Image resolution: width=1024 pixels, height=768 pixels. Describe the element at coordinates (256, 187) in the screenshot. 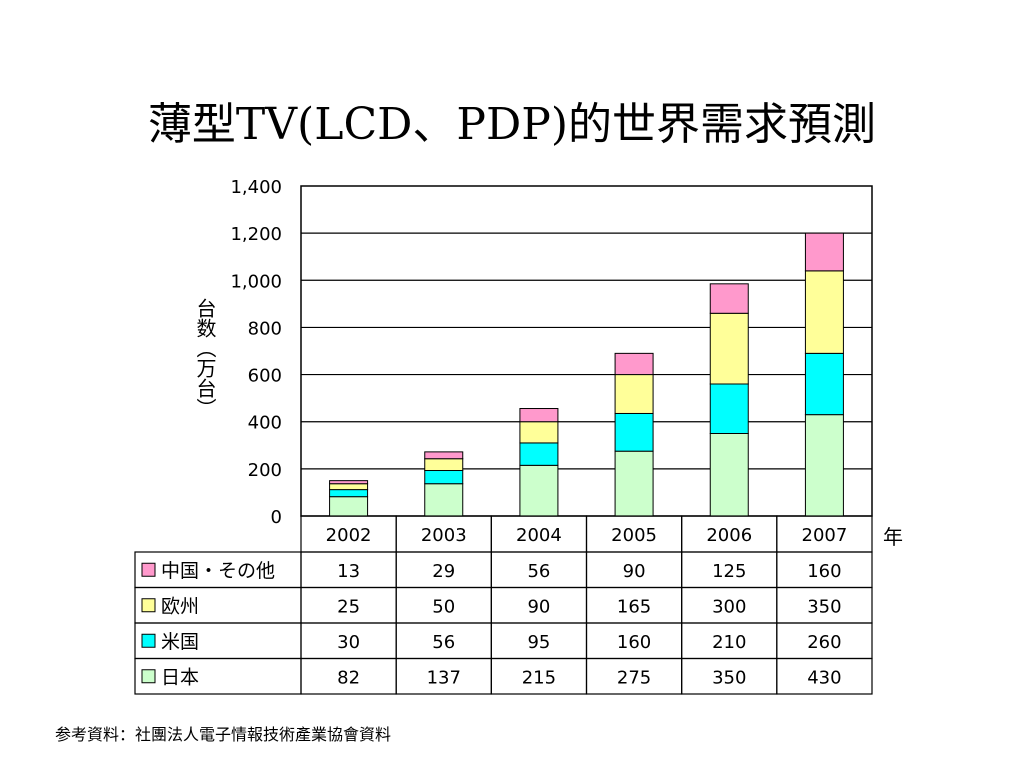

I see `y-tick-label: 1,400` at that location.